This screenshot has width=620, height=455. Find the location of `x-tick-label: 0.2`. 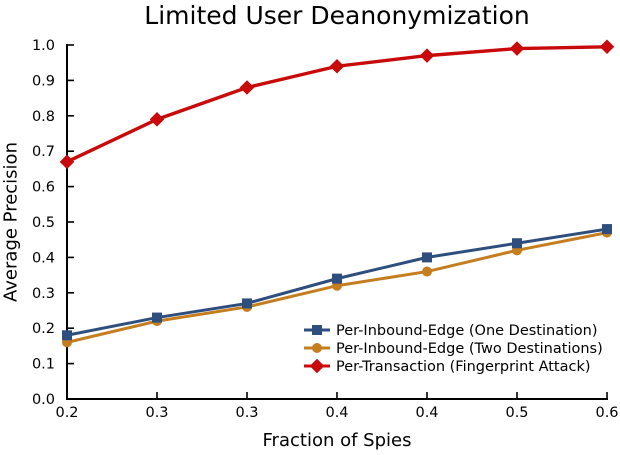

x-tick-label: 0.2 is located at coordinates (66, 413).